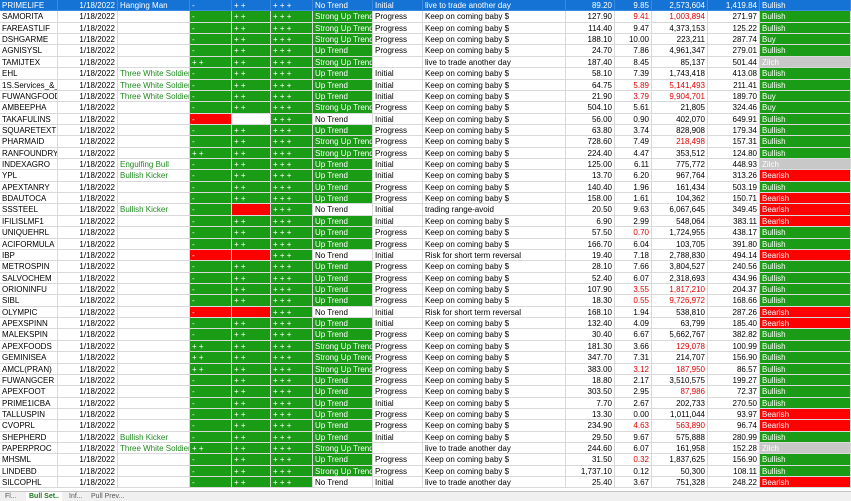  Describe the element at coordinates (29, 119) in the screenshot. I see `cell-sym: TAKAFULINS` at that location.